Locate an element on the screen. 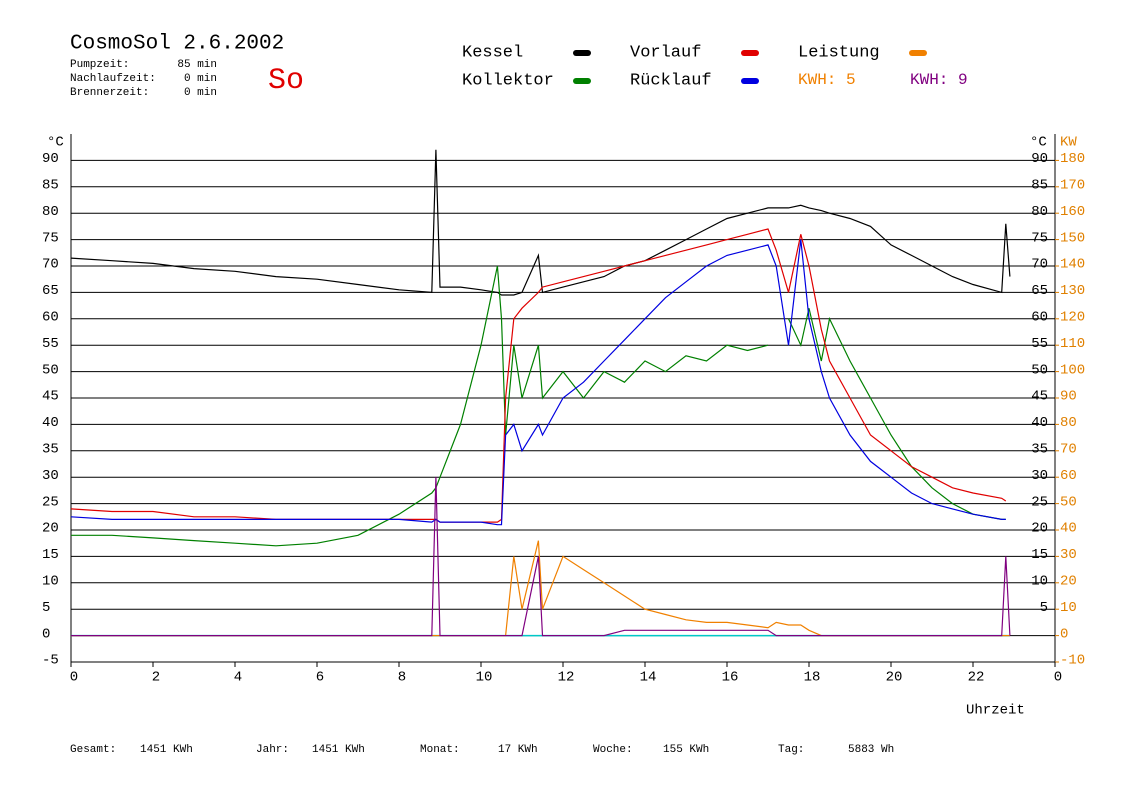 The height and width of the screenshot is (812, 1148). y-right-tick-label: 20 is located at coordinates (1039, 529).